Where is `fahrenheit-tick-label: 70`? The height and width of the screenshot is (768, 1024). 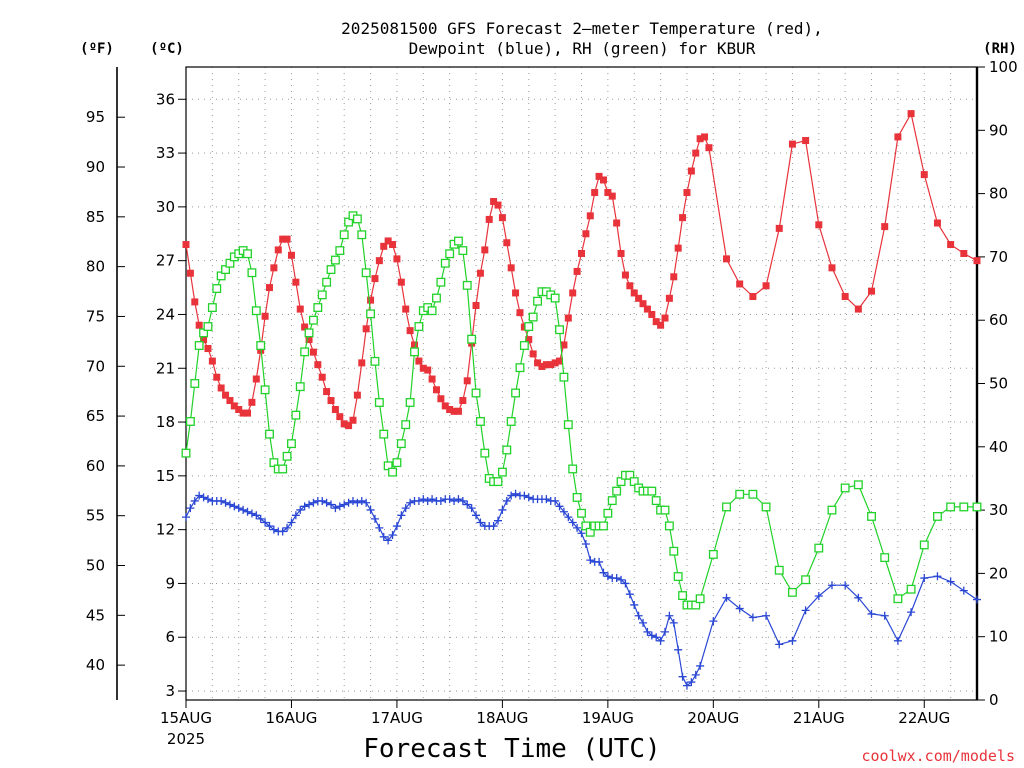
fahrenheit-tick-label: 70 is located at coordinates (95, 366).